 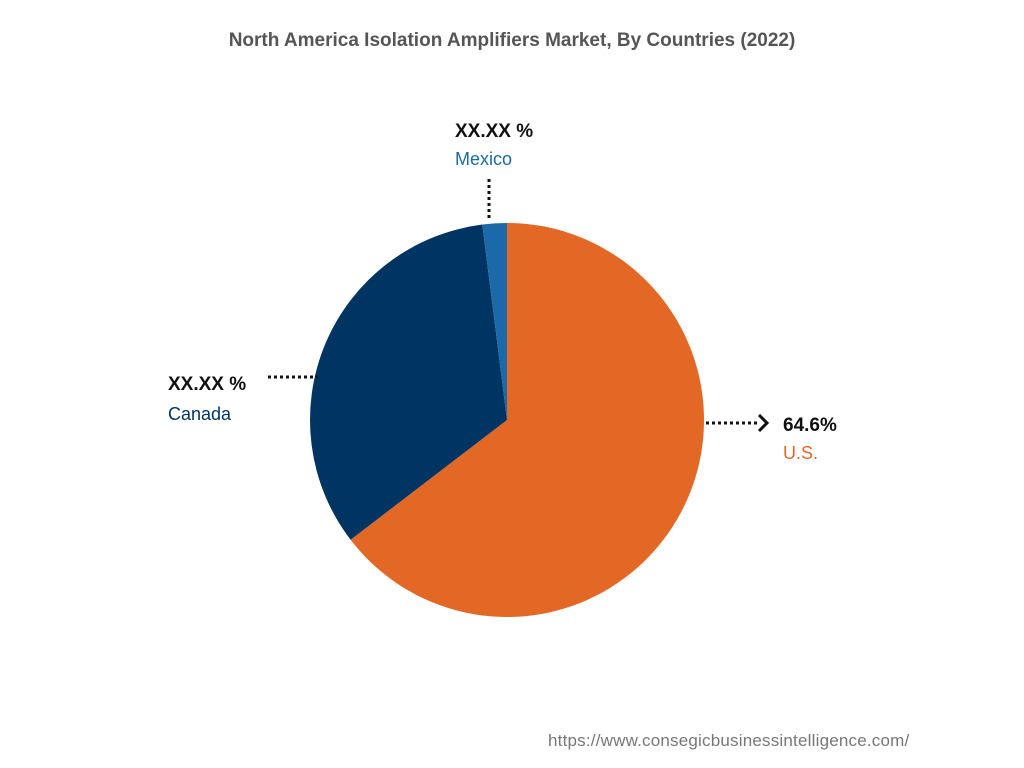 I want to click on us-value-label: 64.6%, so click(x=810, y=425).